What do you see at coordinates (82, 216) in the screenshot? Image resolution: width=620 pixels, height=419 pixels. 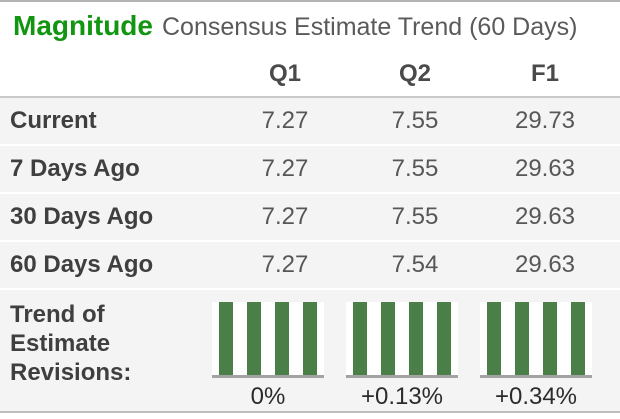 I see `row-label: 30 Days Ago` at bounding box center [82, 216].